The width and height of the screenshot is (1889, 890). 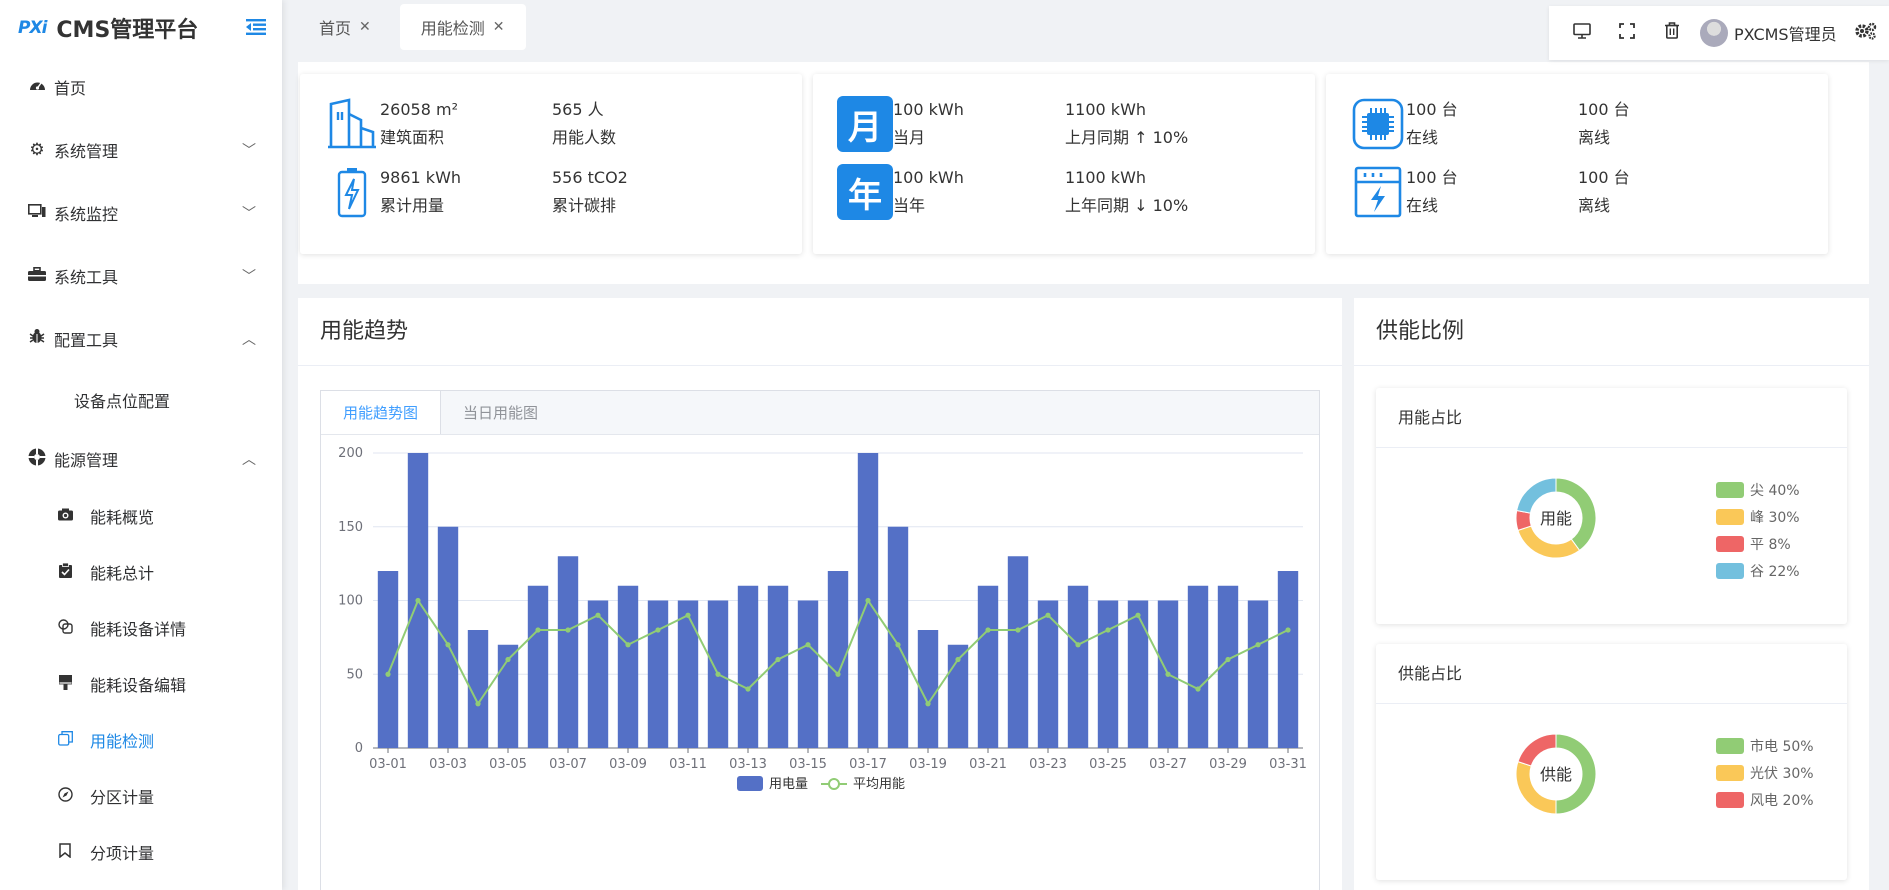 I want to click on charger-icon, so click(x=1378, y=192).